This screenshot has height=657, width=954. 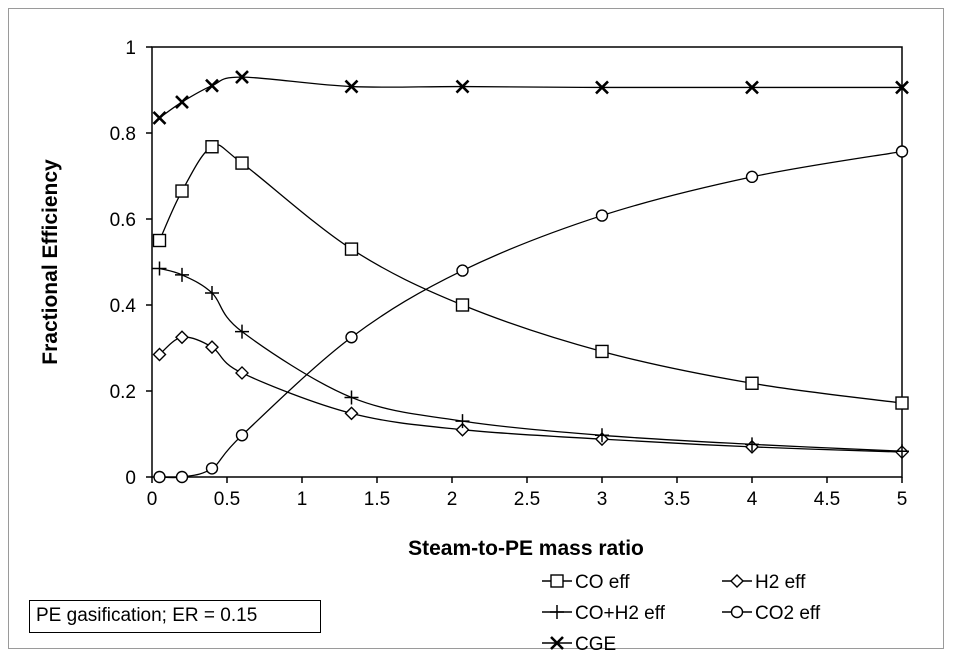 I want to click on y-tick-label: 0.2, so click(x=123, y=392).